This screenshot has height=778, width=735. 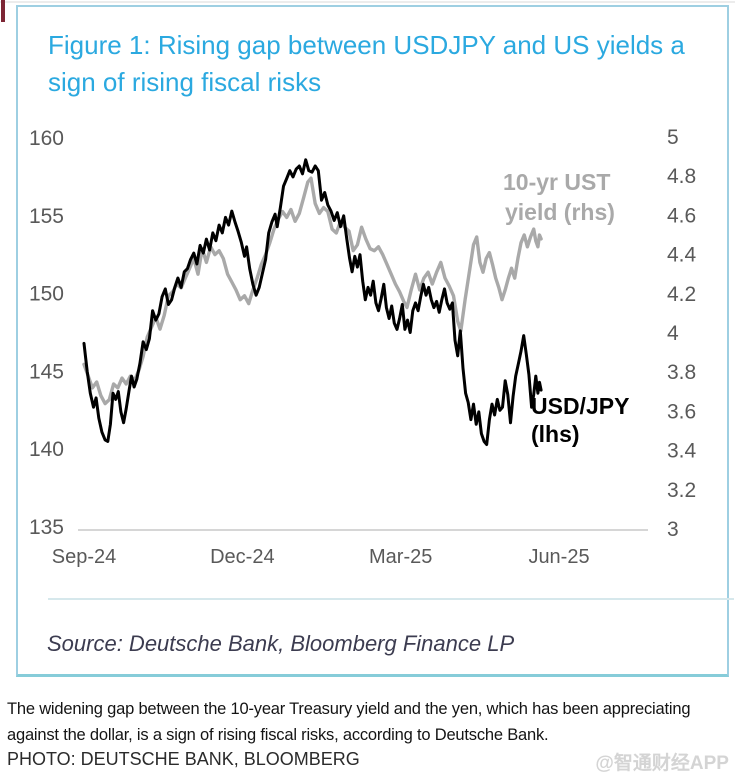 I want to click on top-divider, so click(x=367, y=2).